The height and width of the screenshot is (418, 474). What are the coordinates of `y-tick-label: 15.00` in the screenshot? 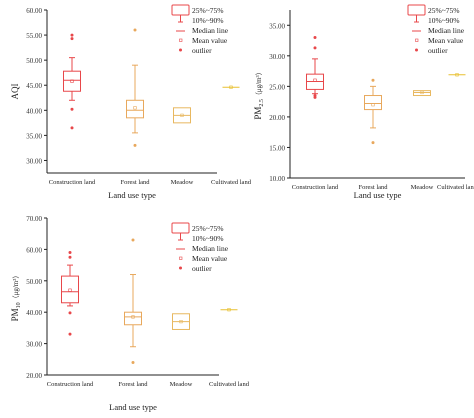 It's located at (277, 148).